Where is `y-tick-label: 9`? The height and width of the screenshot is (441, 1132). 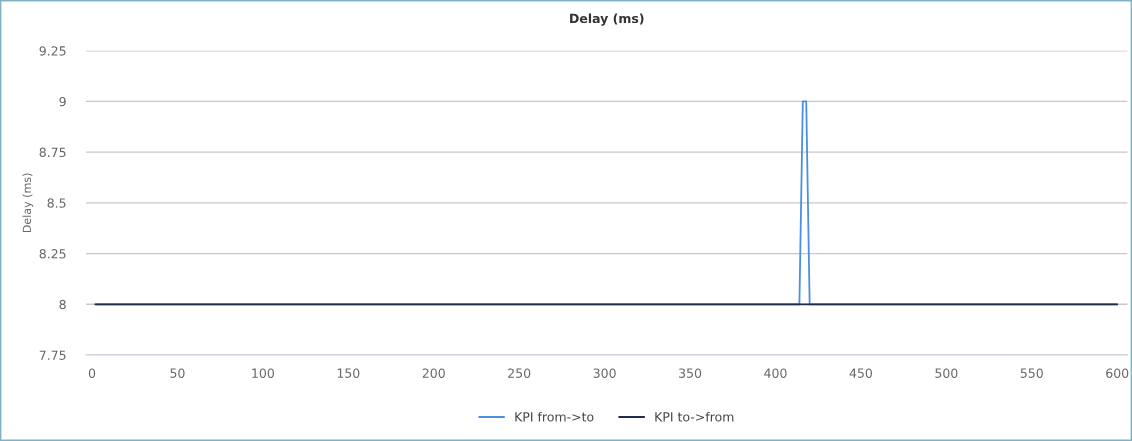 y-tick-label: 9 is located at coordinates (62, 101).